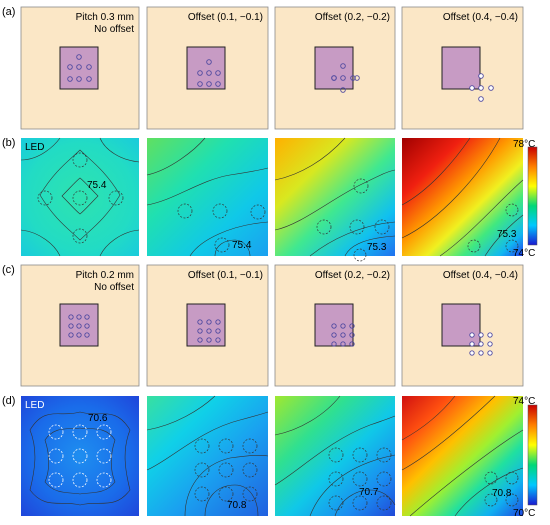 Image resolution: width=550 pixels, height=525 pixels. I want to click on colorbar-min-label: 70°C, so click(524, 513).